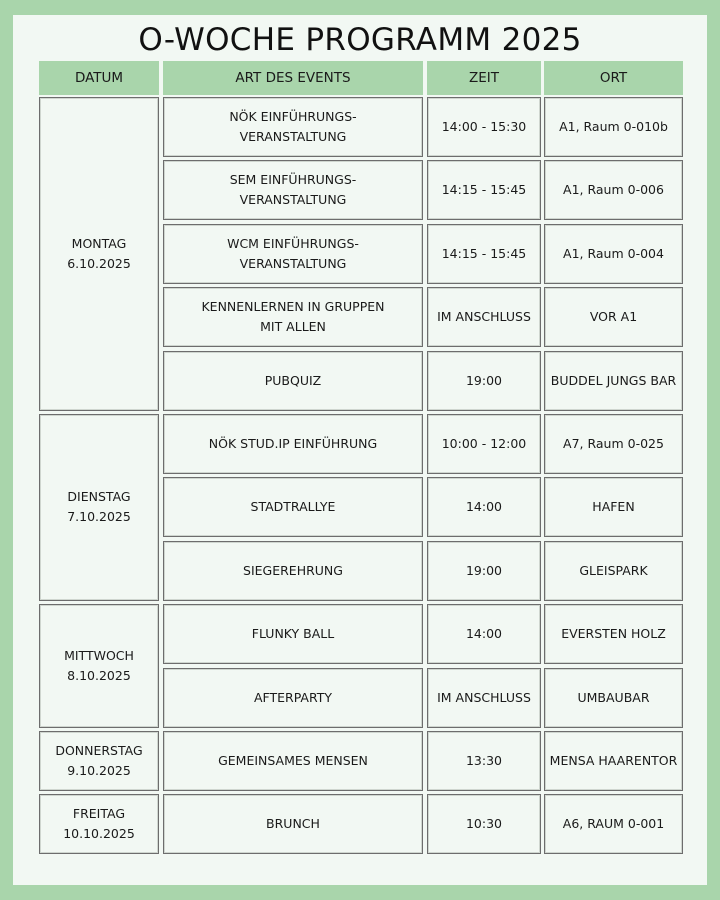 The height and width of the screenshot is (900, 720). I want to click on page-title: O-WOCHE PROGRAMM 2025, so click(360, 40).